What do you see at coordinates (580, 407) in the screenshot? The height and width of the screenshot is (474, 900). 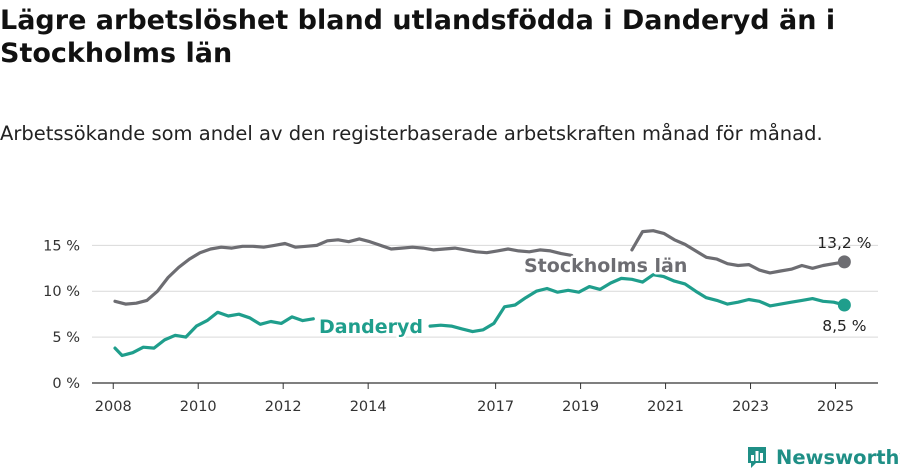 I see `x-tick-label: 2019` at bounding box center [580, 407].